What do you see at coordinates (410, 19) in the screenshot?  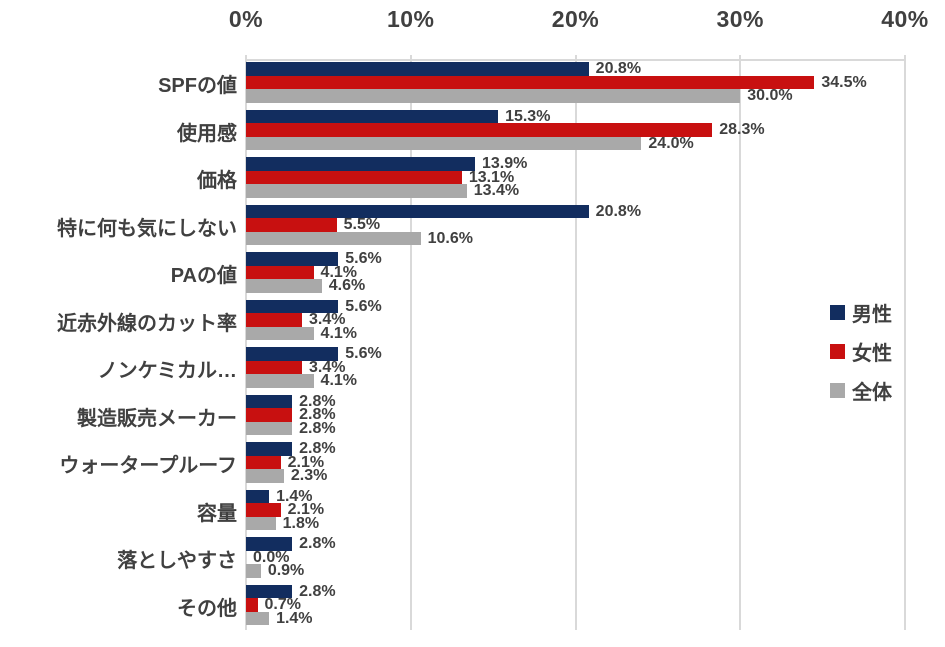 I see `x-axis-tick-label: 10%` at bounding box center [410, 19].